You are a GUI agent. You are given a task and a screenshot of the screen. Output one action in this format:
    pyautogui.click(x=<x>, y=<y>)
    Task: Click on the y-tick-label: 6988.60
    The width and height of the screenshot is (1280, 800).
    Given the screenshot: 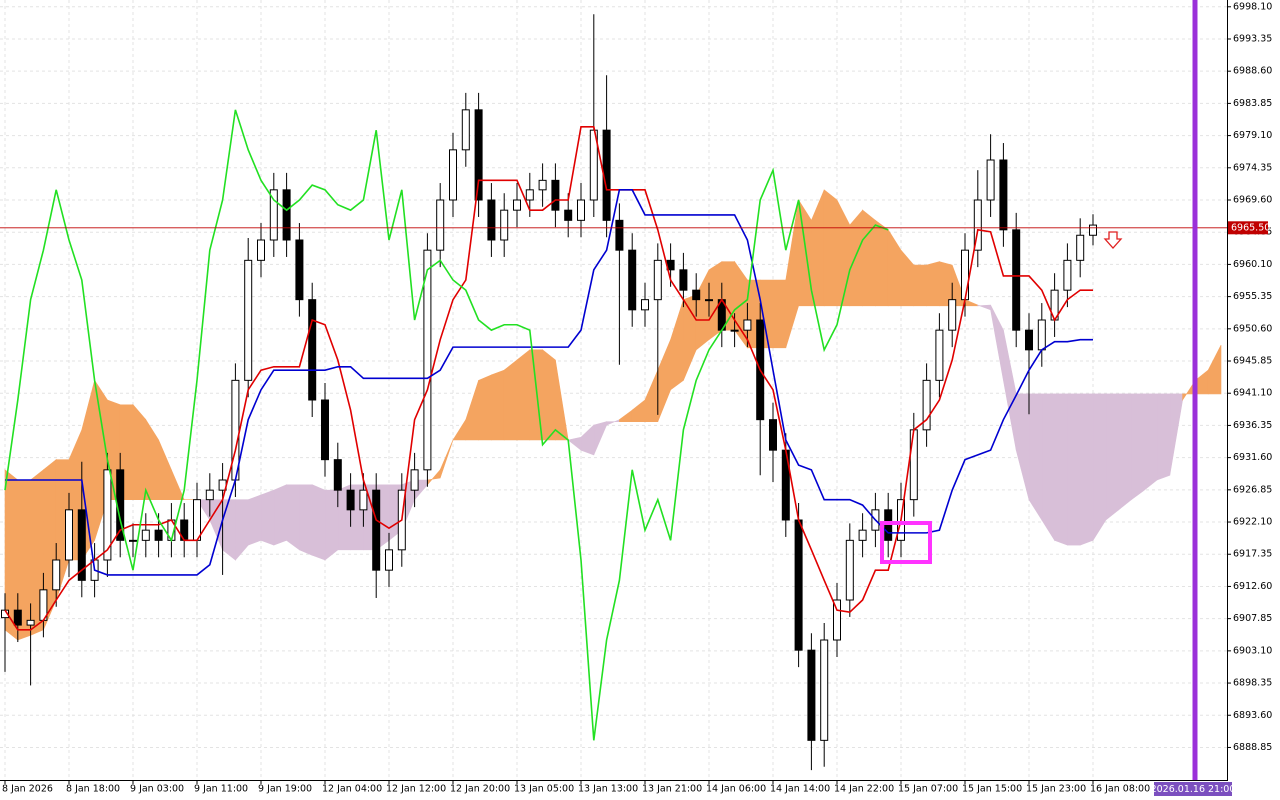 What is the action you would take?
    pyautogui.click(x=1252, y=71)
    